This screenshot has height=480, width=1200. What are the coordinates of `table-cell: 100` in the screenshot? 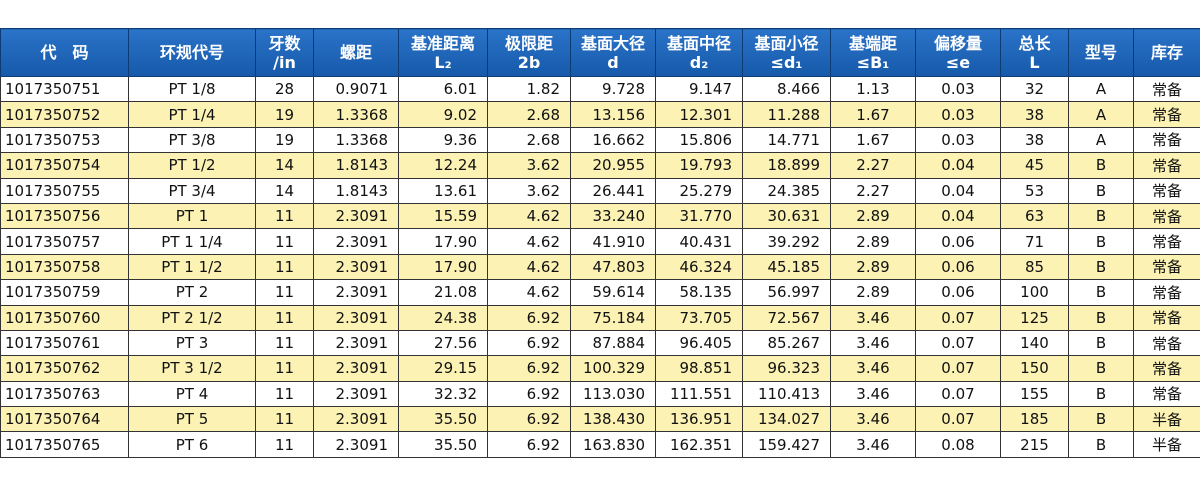 It's located at (1034, 292).